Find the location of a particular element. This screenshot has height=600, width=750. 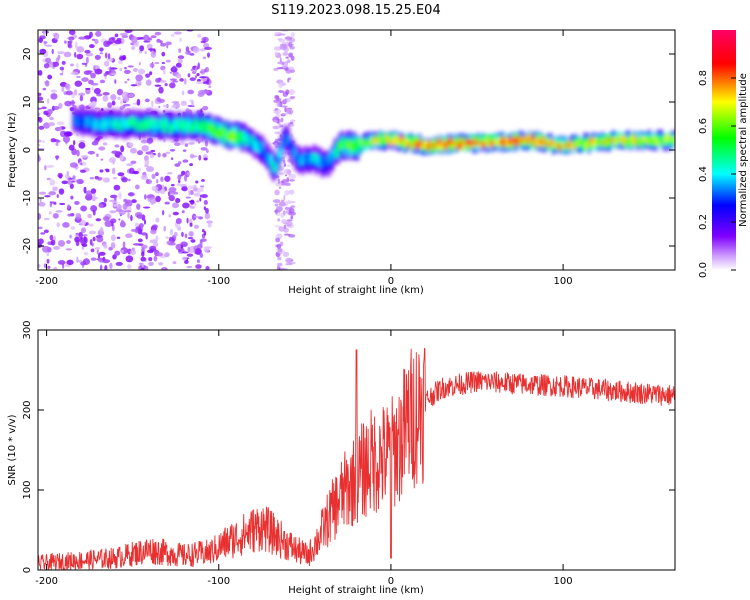

colorbar-gradient is located at coordinates (724, 150).